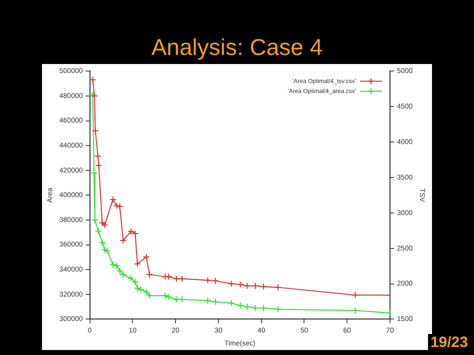 This screenshot has width=474, height=355. What do you see at coordinates (449, 342) in the screenshot?
I see `text: 19/23` at bounding box center [449, 342].